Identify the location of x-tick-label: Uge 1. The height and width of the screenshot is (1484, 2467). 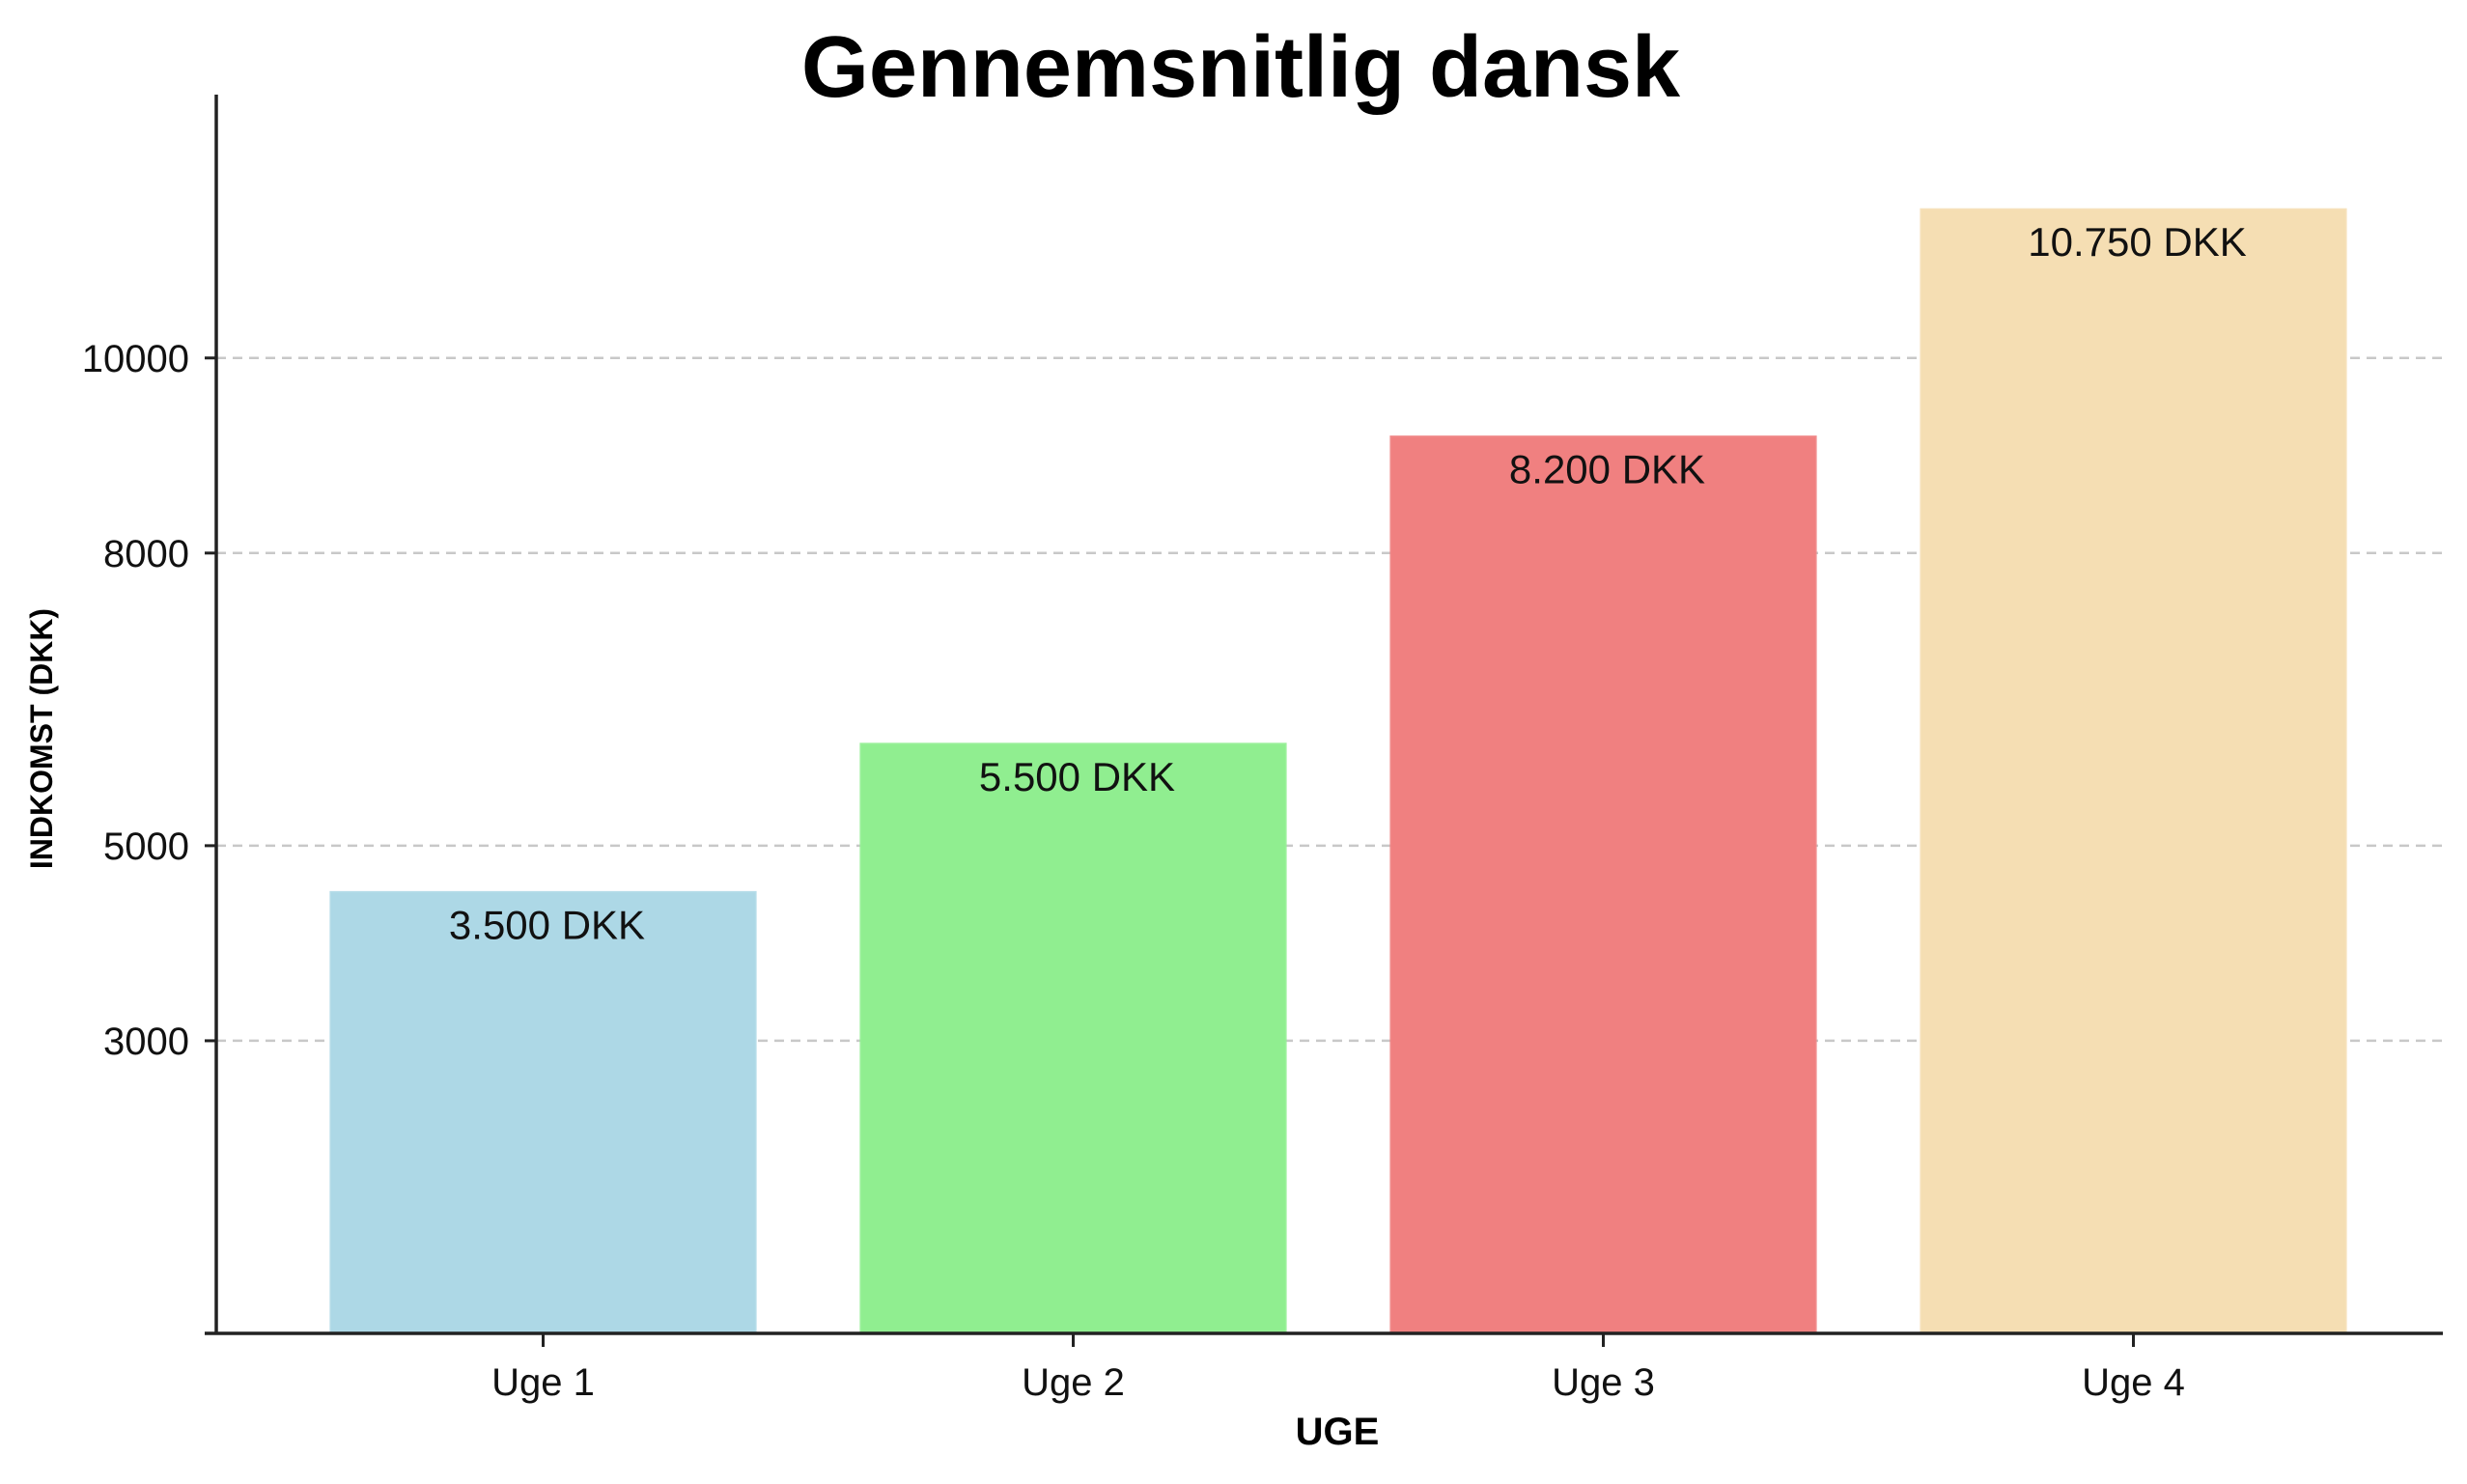
(543, 1383).